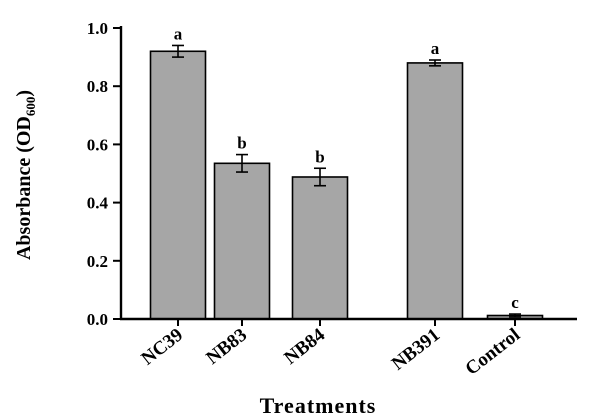 The image size is (592, 419). I want to click on y-tick-label: 0.8, so click(97, 86).